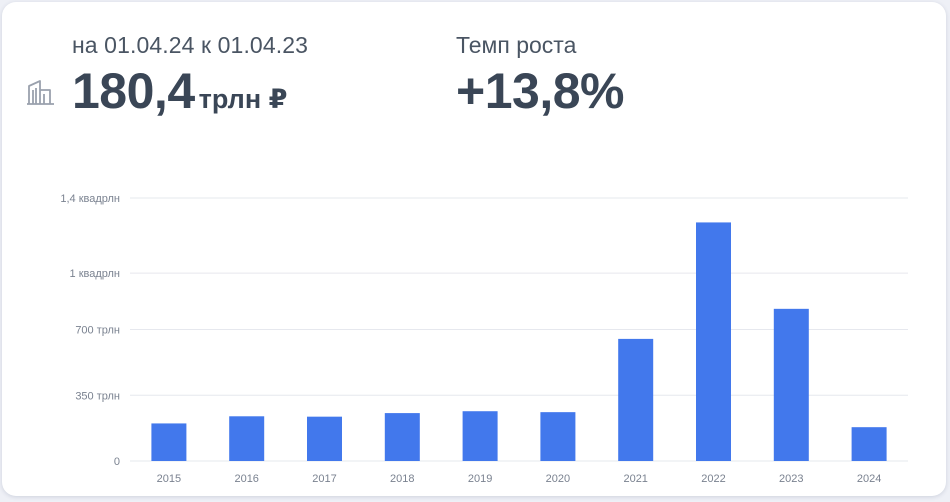  I want to click on x-tick-label: 2024, so click(869, 479).